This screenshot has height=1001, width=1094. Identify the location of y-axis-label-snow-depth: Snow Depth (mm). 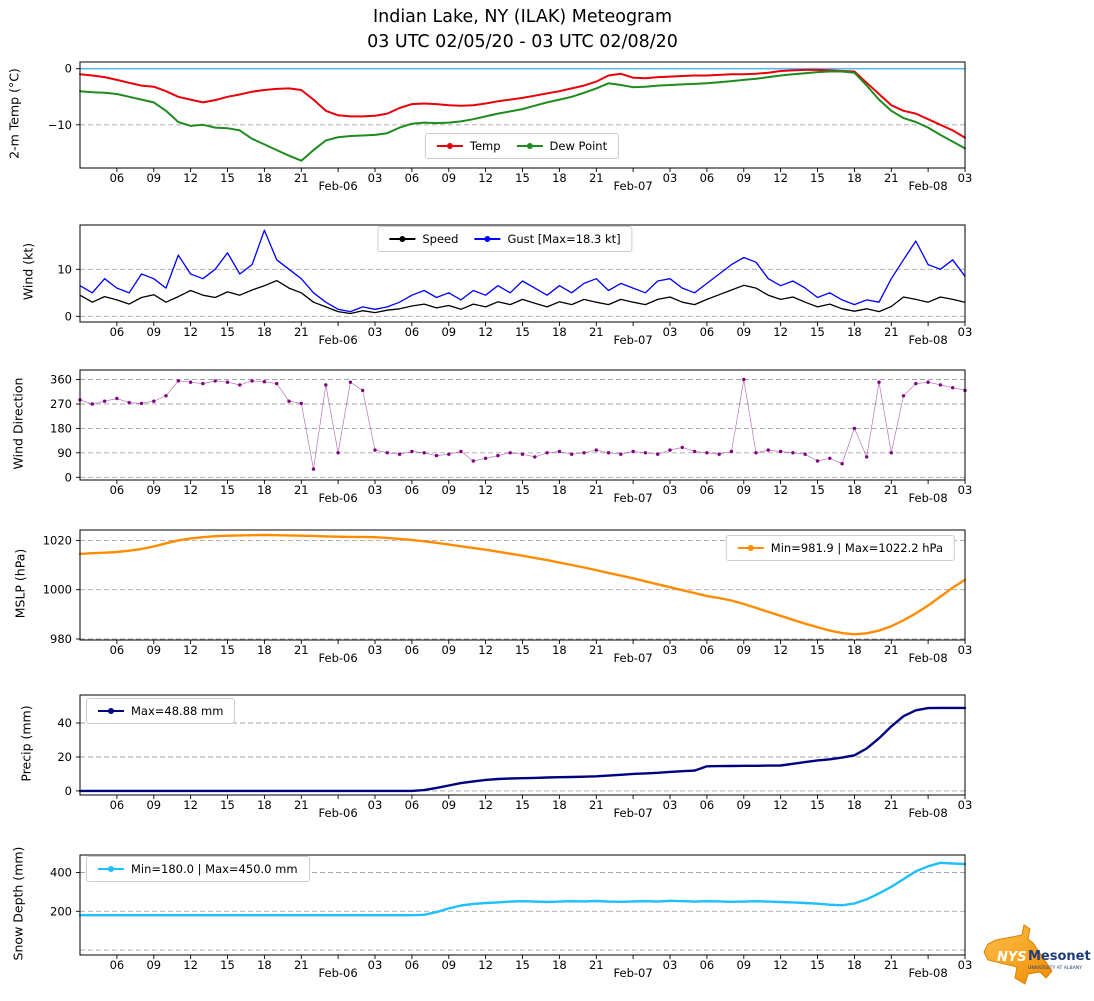
(18, 903).